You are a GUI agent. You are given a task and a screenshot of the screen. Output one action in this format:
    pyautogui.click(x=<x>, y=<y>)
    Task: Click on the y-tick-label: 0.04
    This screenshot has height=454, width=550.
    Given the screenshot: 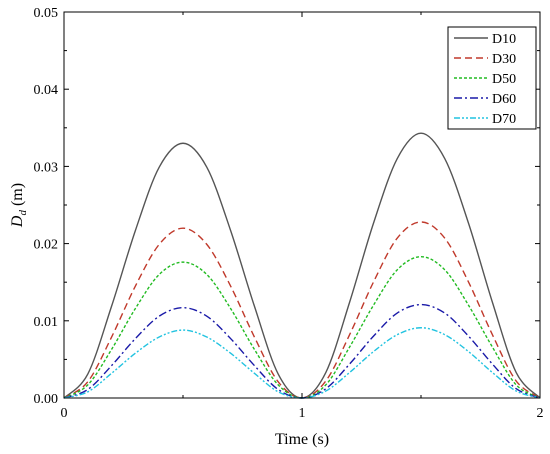 What is the action you would take?
    pyautogui.click(x=46, y=90)
    